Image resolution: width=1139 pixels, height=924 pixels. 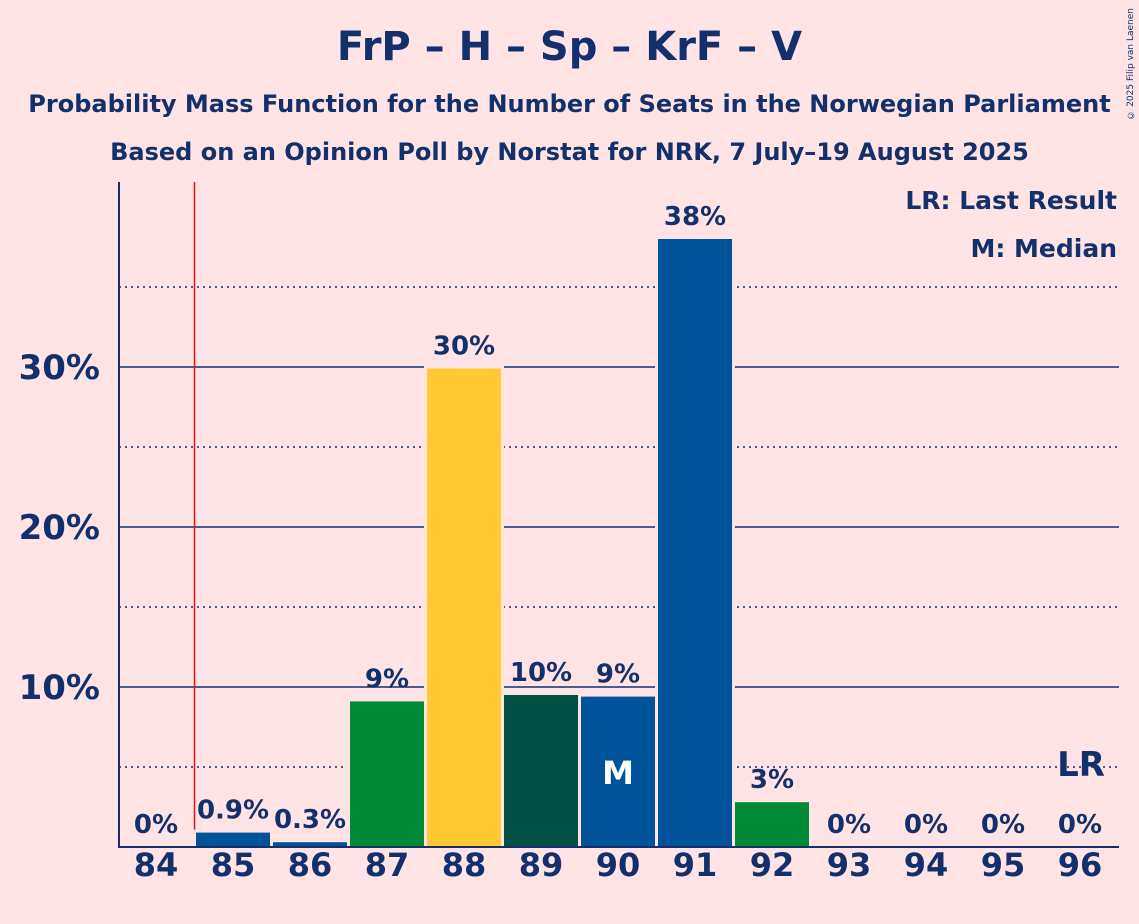 I want to click on y-tick-label: 10%, so click(x=59, y=688).